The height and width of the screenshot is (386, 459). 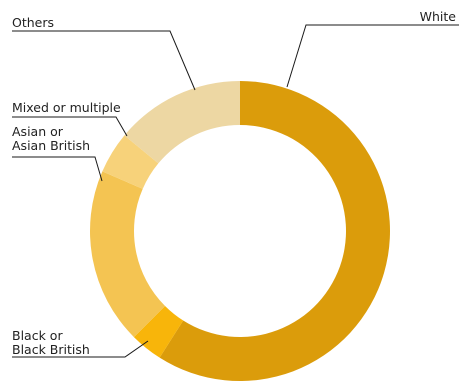 I want to click on leader-line-others, so click(x=104, y=60).